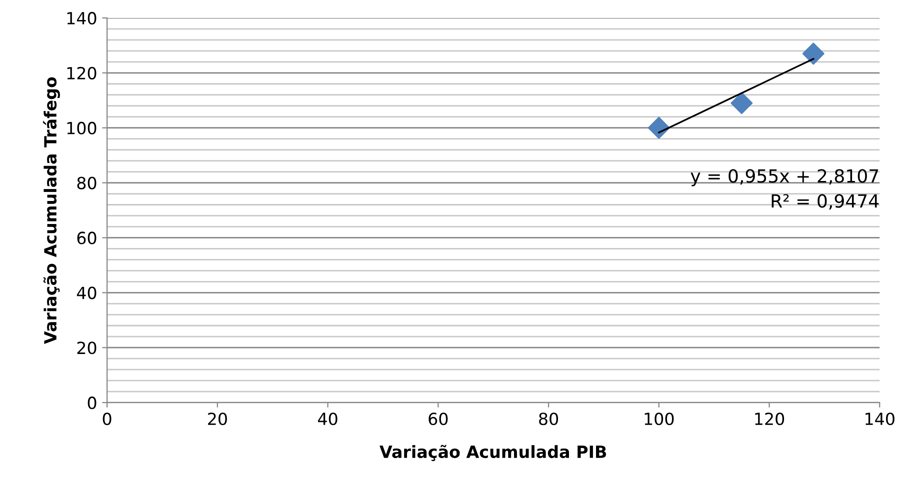  I want to click on x-tick-label: 100, so click(659, 419).